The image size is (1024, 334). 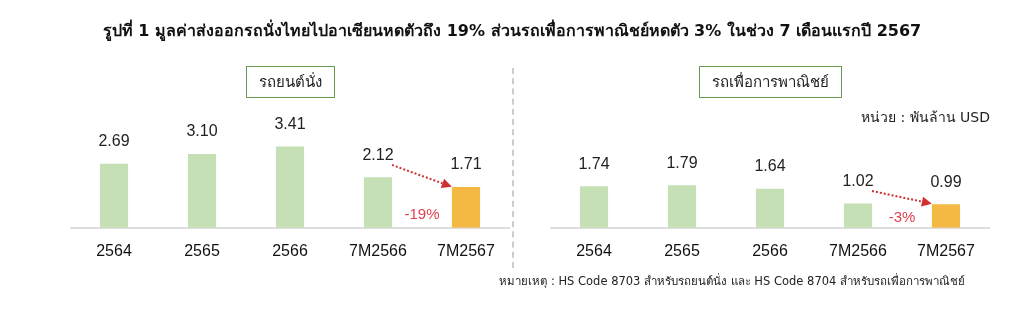 What do you see at coordinates (202, 131) in the screenshot?
I see `data-label: 3.10` at bounding box center [202, 131].